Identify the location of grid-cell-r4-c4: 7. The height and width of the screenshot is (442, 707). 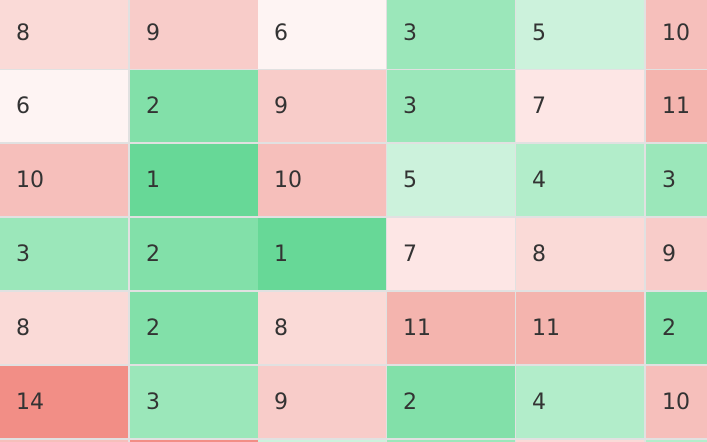
(451, 254).